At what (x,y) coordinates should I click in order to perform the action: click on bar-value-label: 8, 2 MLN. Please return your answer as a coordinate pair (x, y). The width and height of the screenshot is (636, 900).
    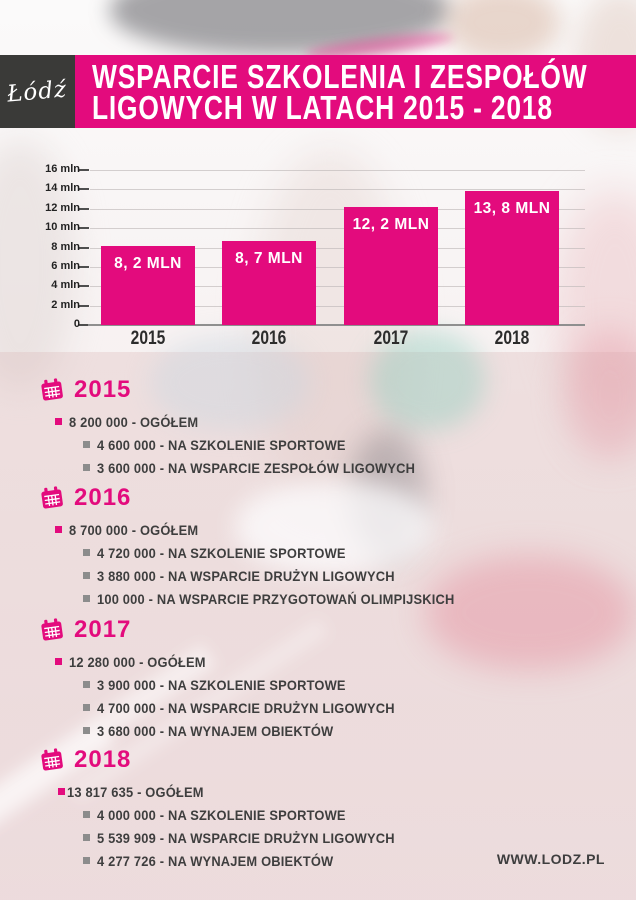
    Looking at the image, I should click on (148, 263).